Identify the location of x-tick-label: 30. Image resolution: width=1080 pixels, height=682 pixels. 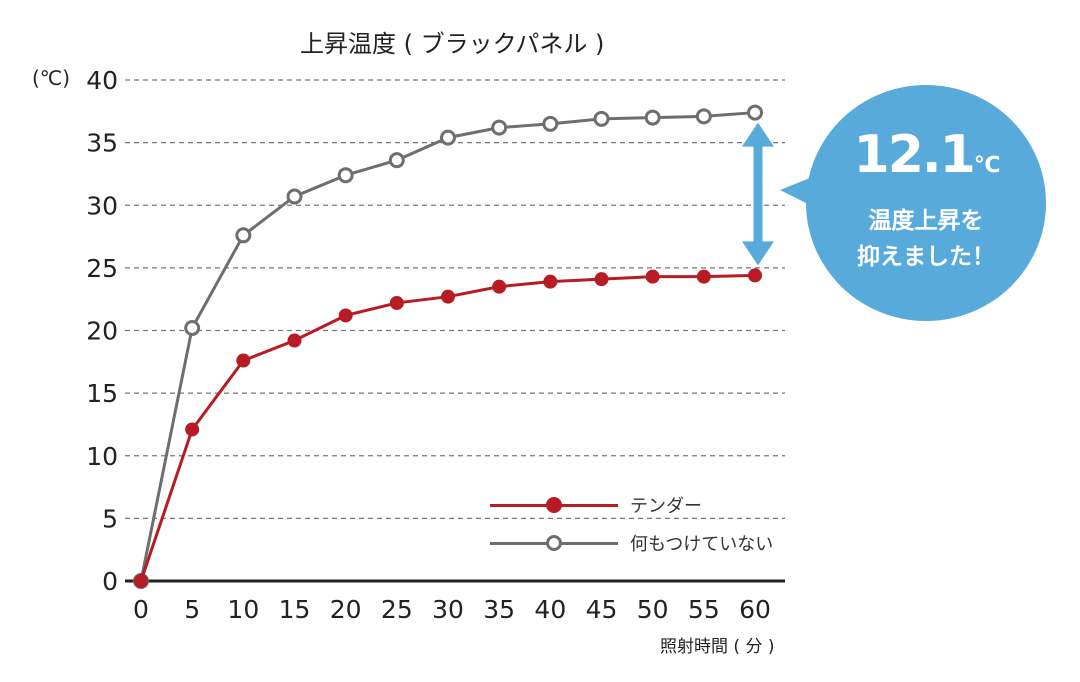
(448, 609).